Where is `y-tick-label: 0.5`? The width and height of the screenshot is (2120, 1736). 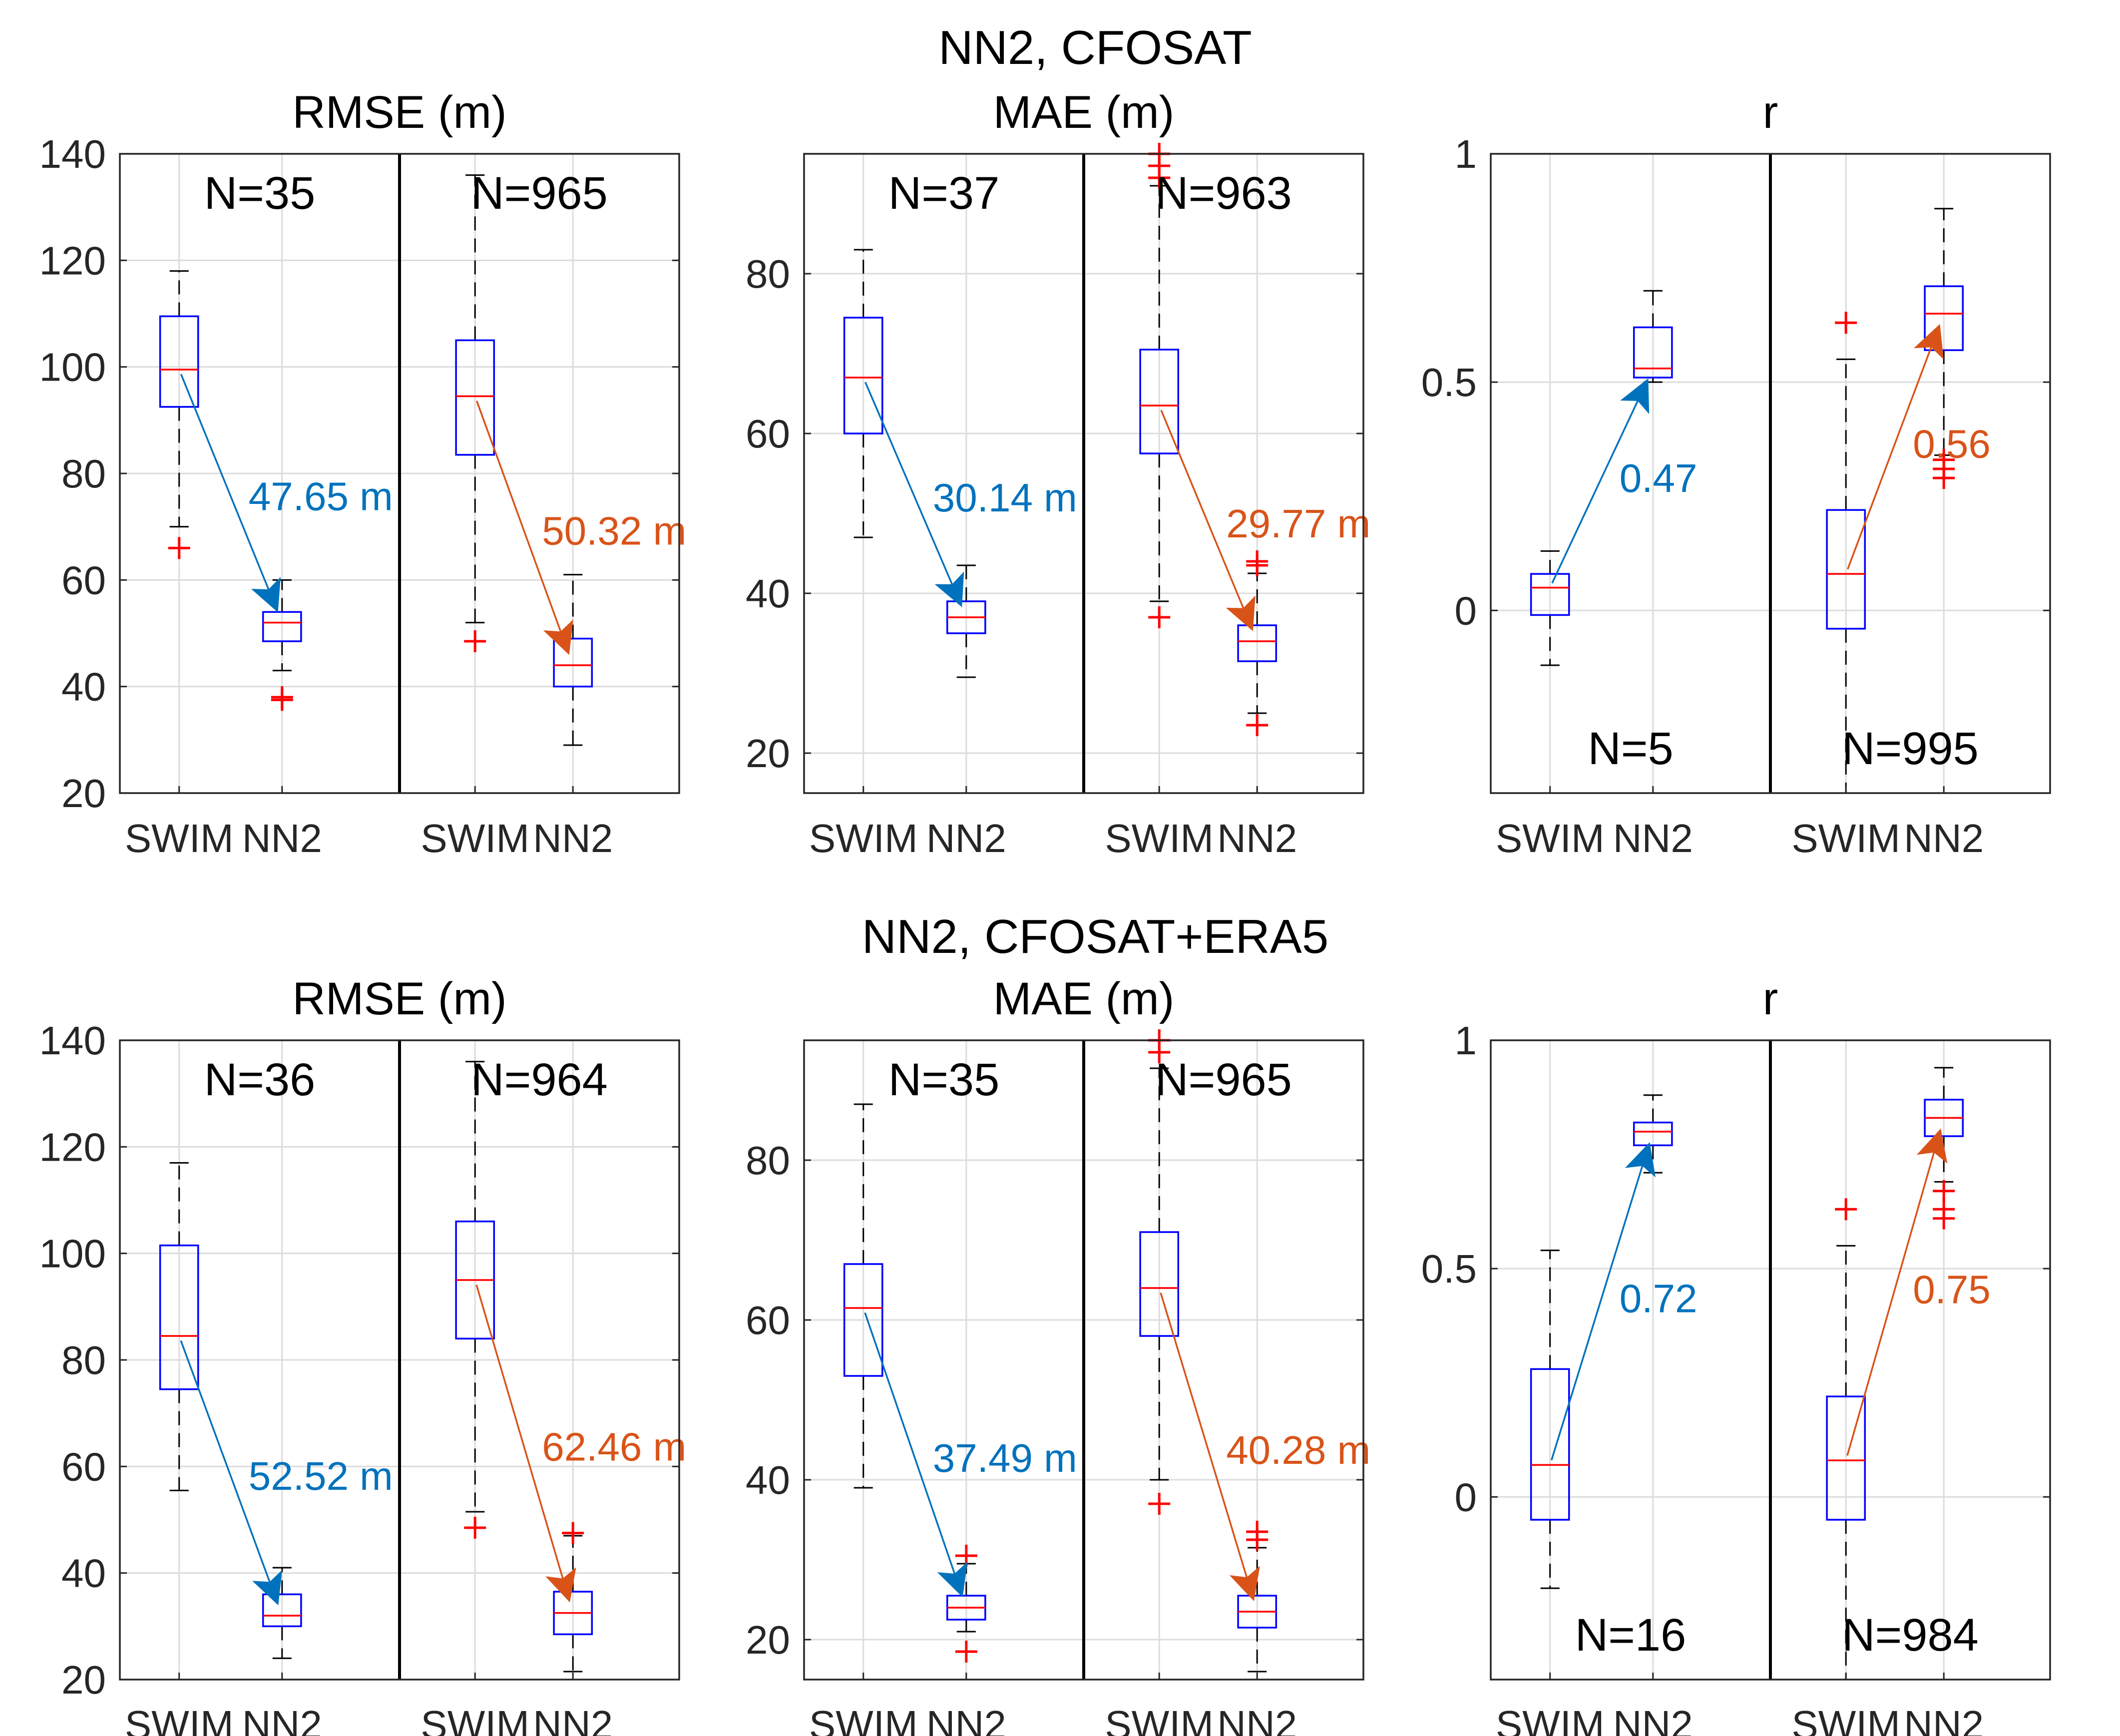
y-tick-label: 0.5 is located at coordinates (1449, 1269).